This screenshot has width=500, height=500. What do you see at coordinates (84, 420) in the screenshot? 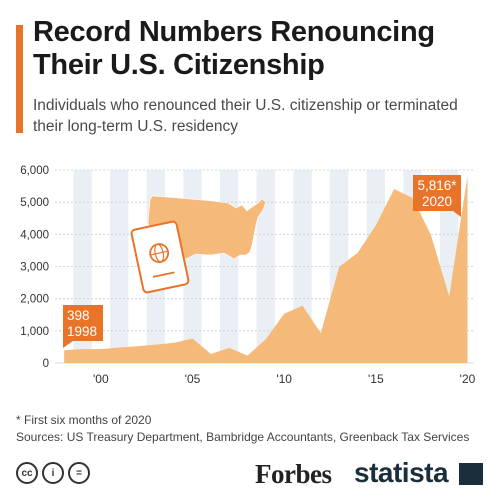
I see `footnote: * First six months of 2020` at bounding box center [84, 420].